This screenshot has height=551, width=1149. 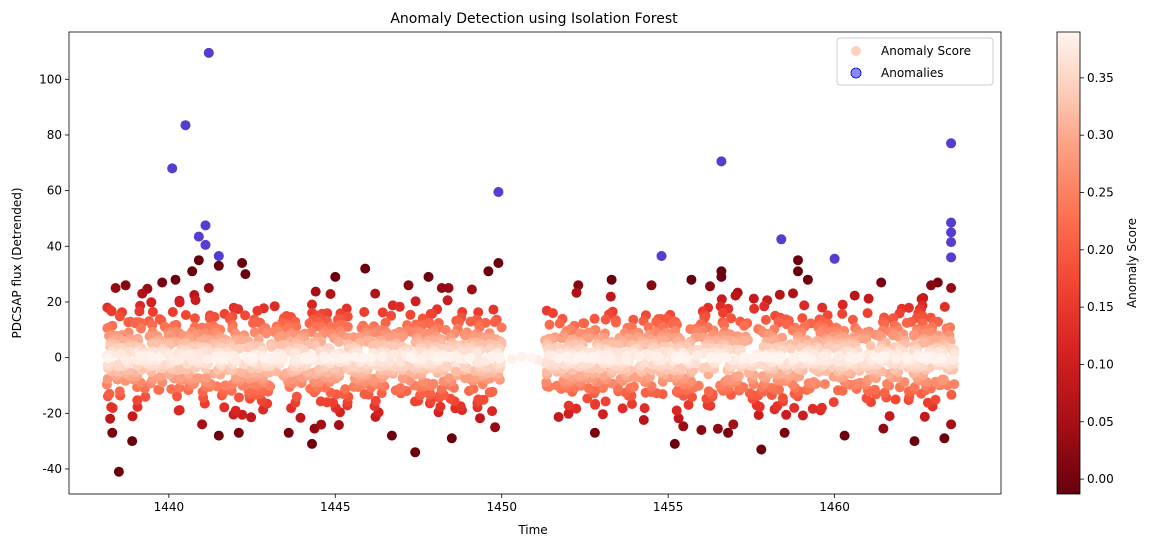 I want to click on legend: Anomaly Score Anomalies, so click(x=915, y=61).